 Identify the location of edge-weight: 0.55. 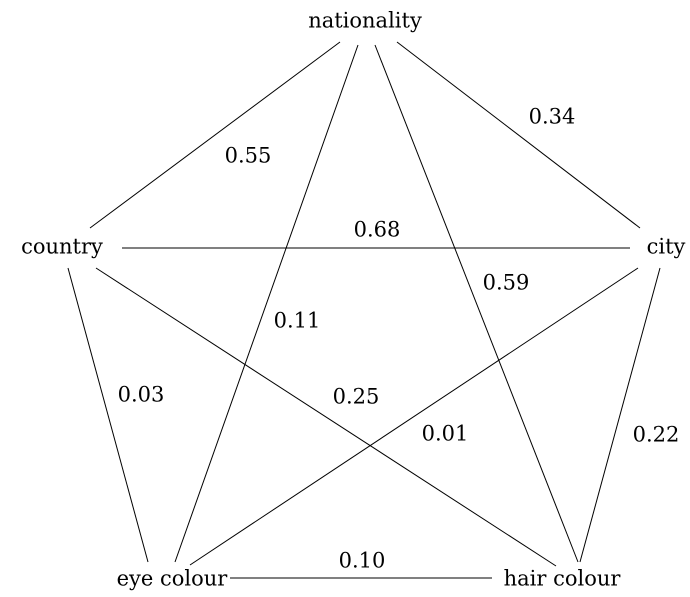
(248, 156).